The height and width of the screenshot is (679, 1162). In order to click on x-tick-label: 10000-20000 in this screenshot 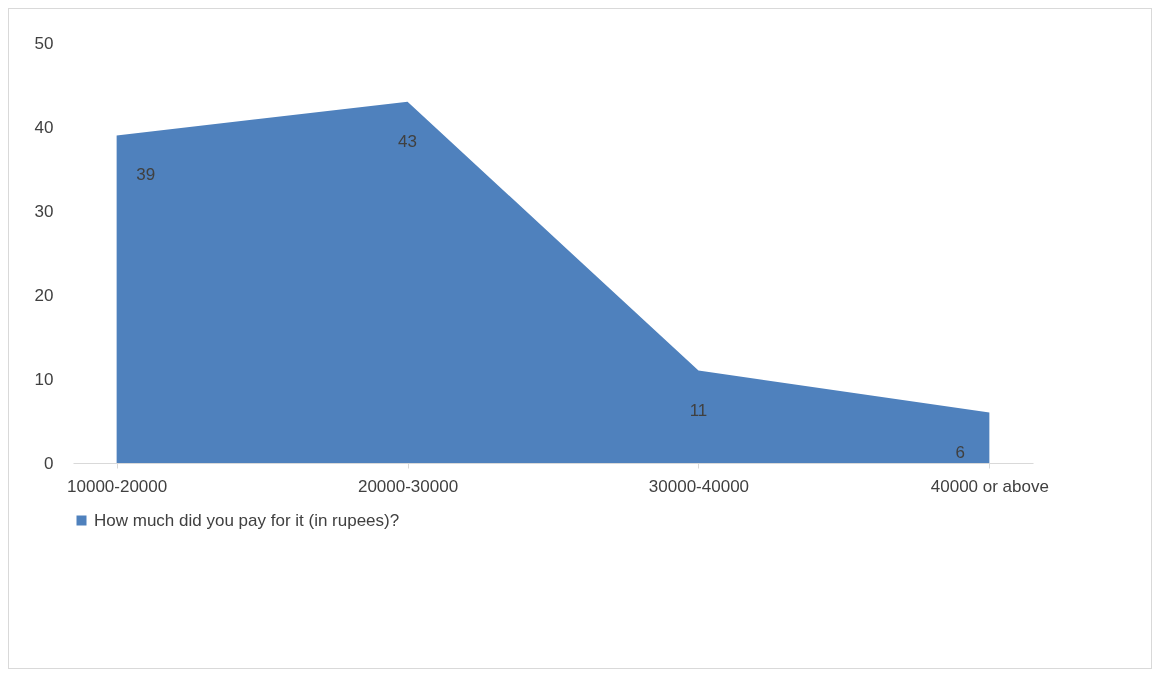, I will do `click(117, 486)`.